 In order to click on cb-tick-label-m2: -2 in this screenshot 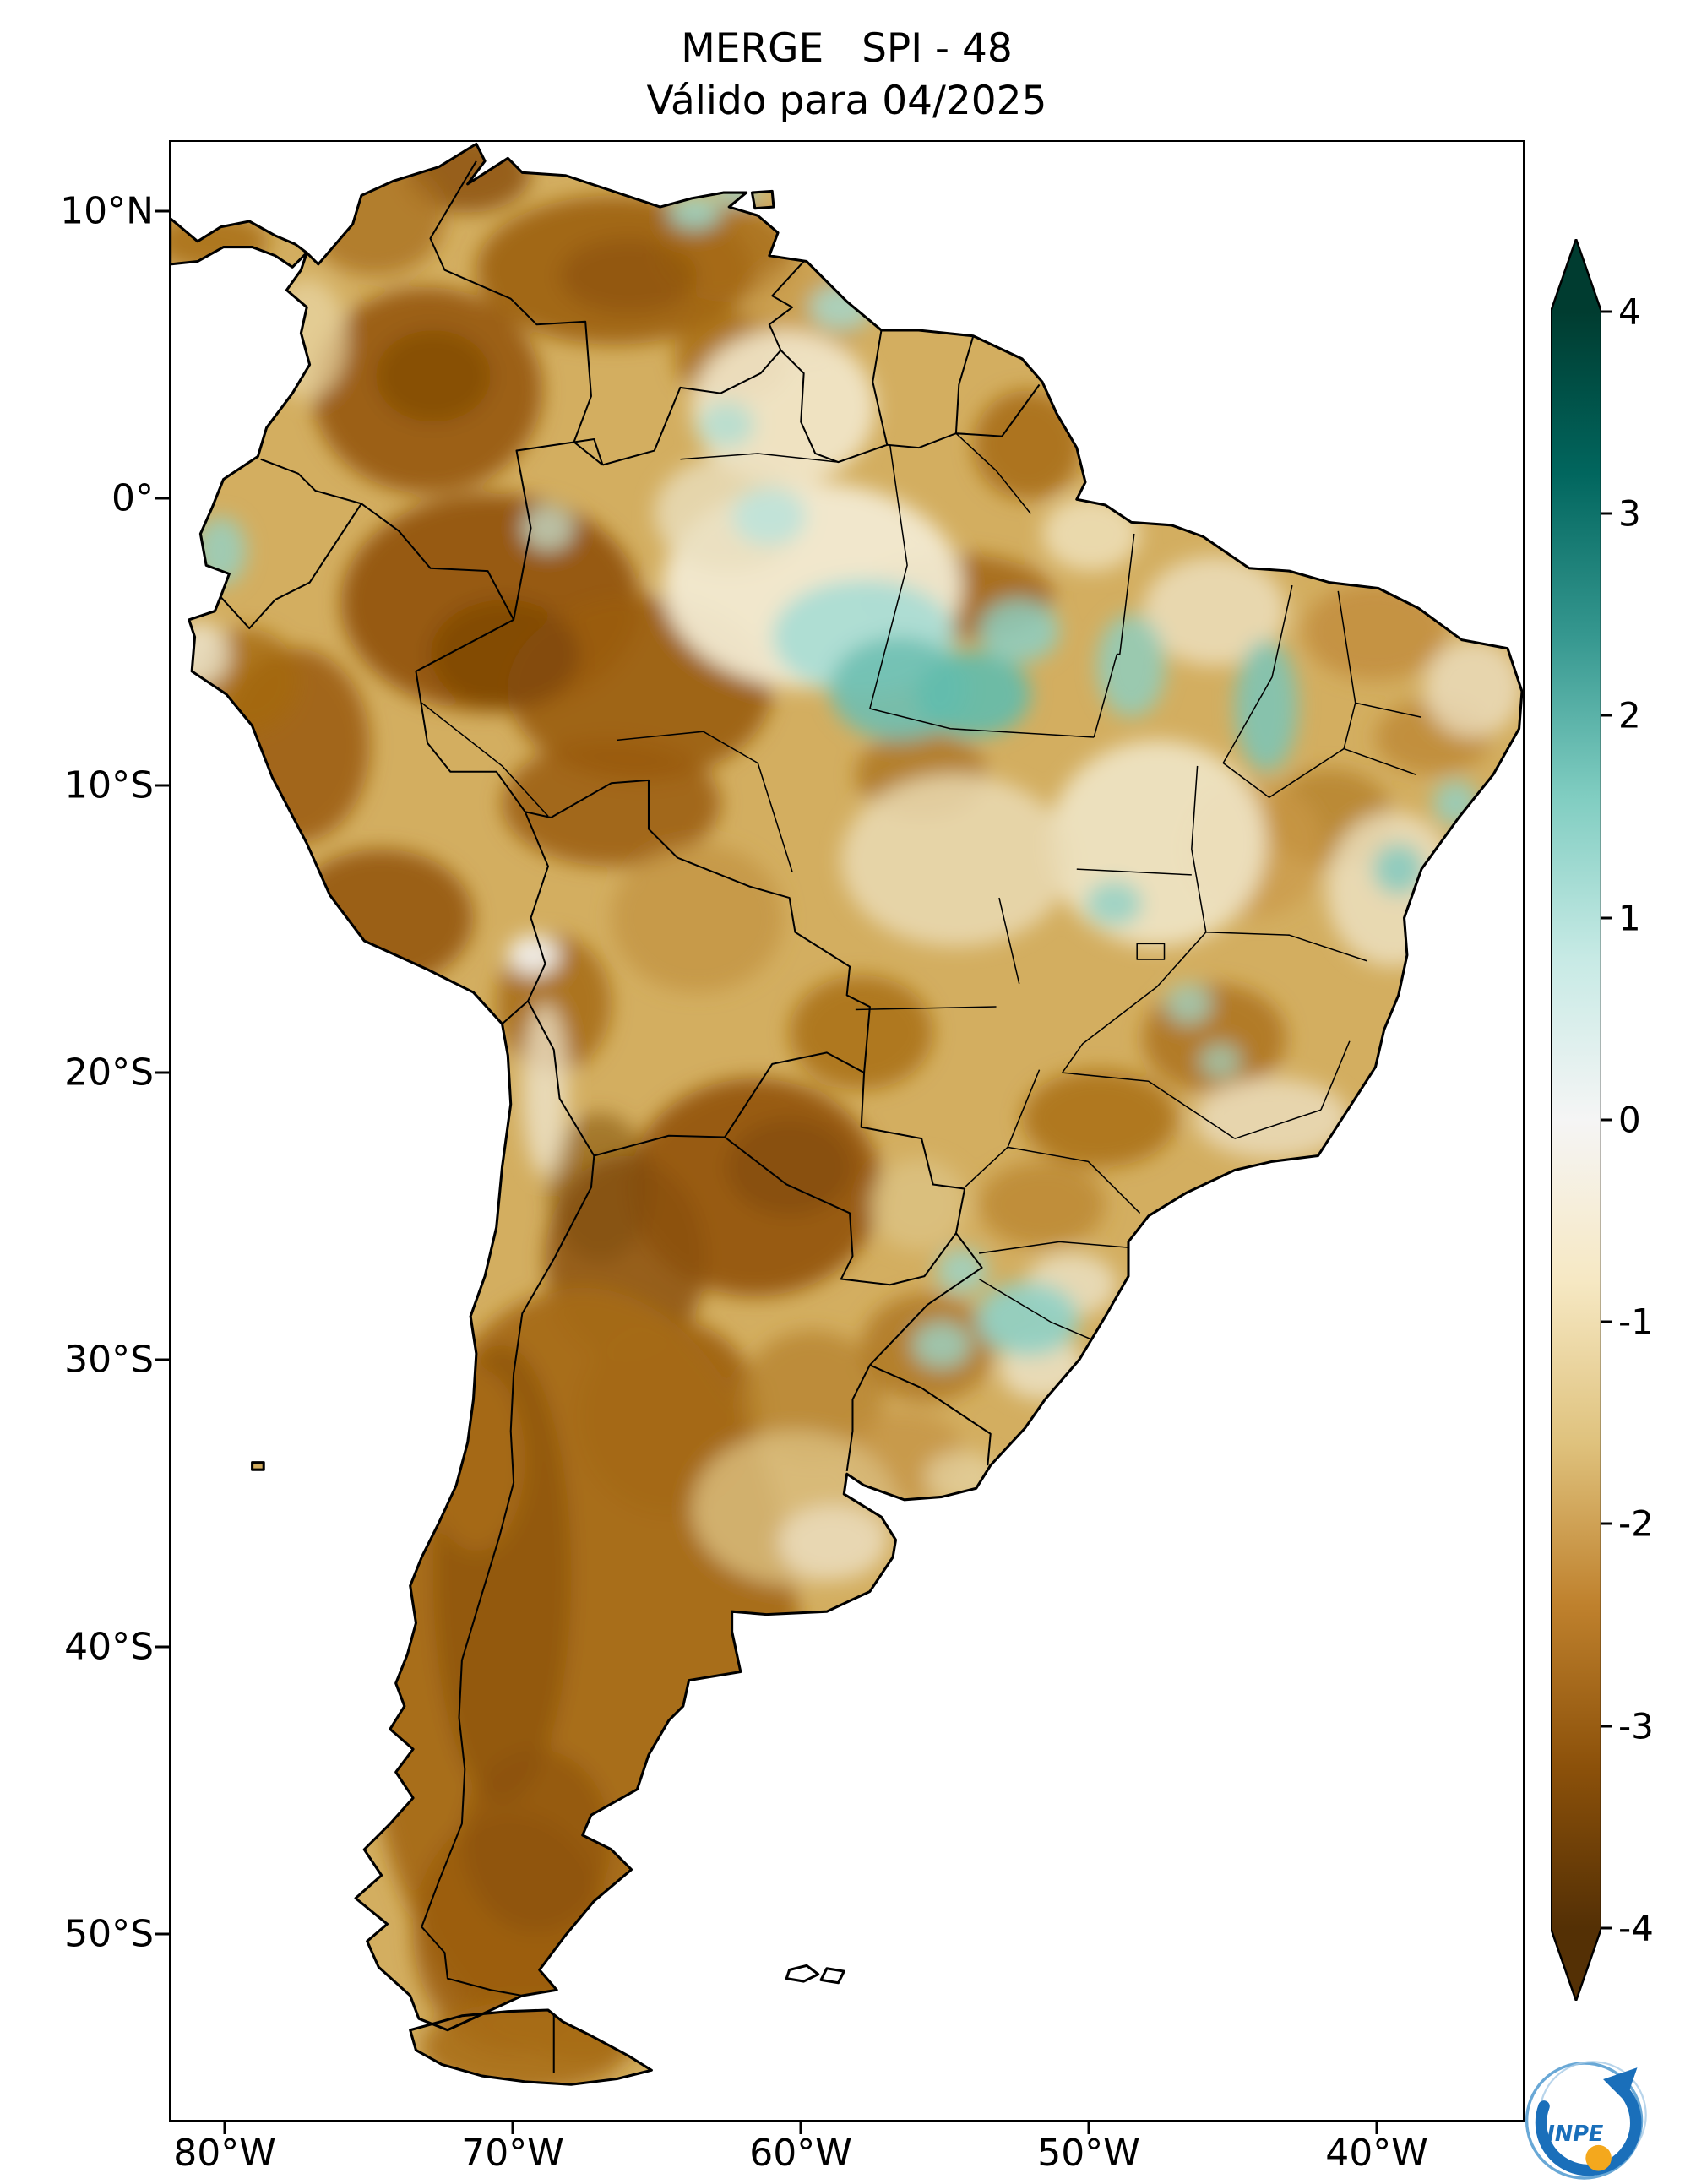, I will do `click(1636, 1523)`.